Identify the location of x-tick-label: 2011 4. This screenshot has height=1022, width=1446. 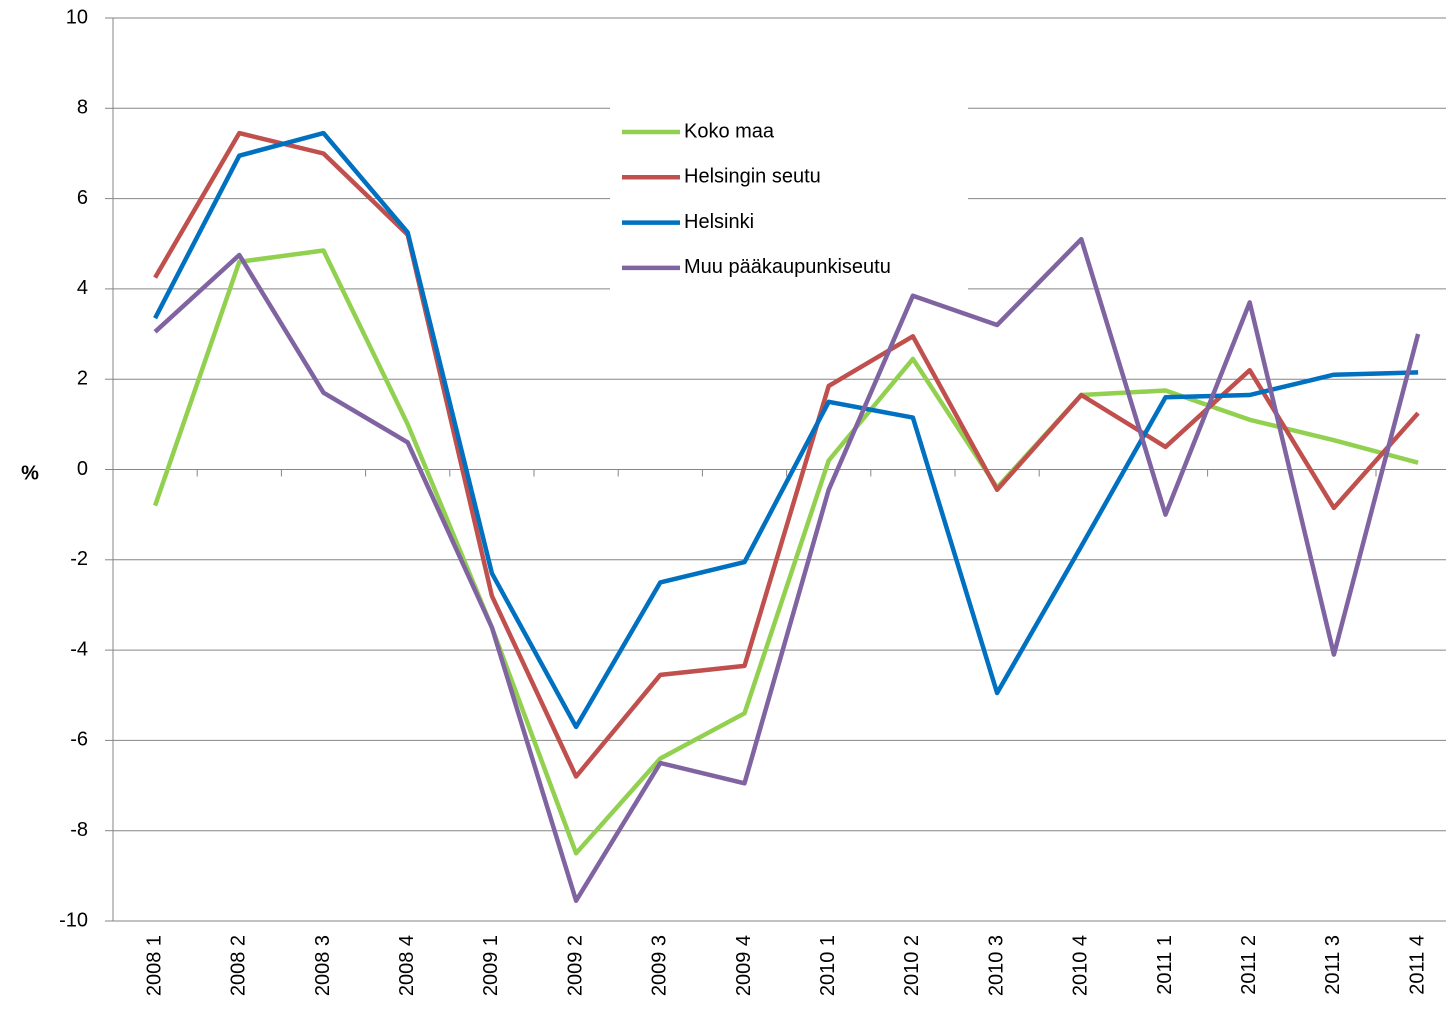
(1417, 965).